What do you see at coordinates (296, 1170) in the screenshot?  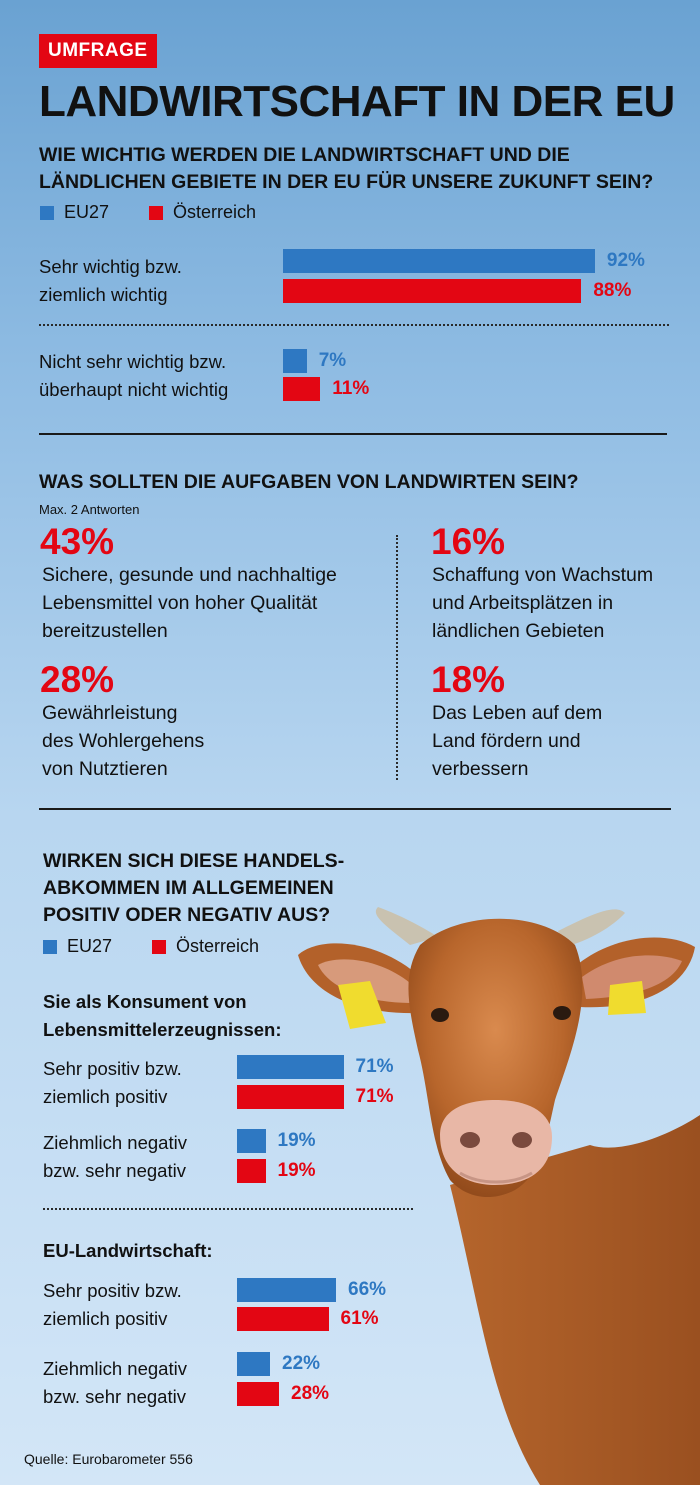 I see `value-g1-negative-at: 19%` at bounding box center [296, 1170].